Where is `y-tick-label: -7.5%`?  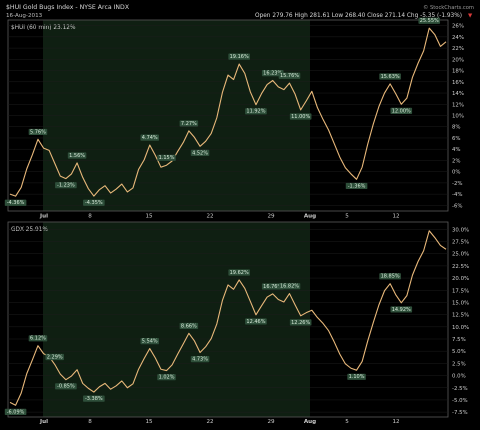 y-tick-label: -7.5% is located at coordinates (460, 413).